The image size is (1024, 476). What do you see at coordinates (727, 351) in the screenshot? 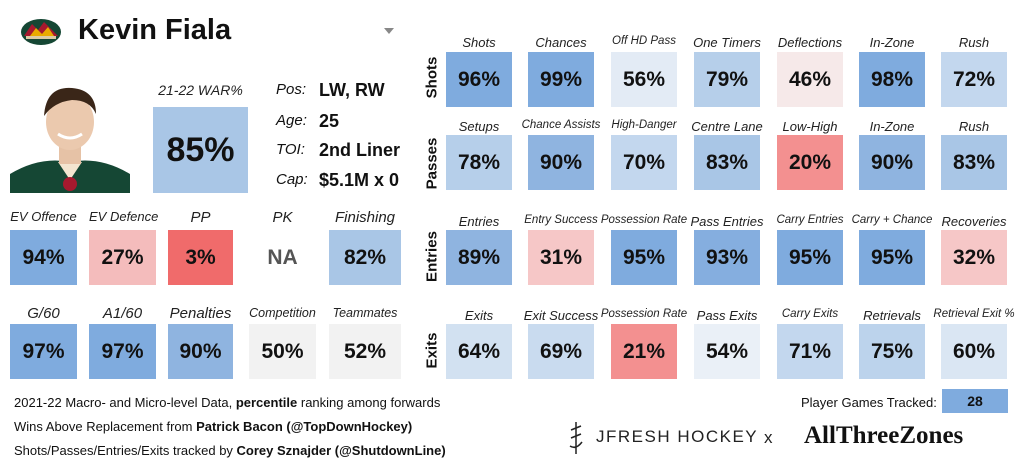
I see `exits-pass-exits-value: 54%` at bounding box center [727, 351].